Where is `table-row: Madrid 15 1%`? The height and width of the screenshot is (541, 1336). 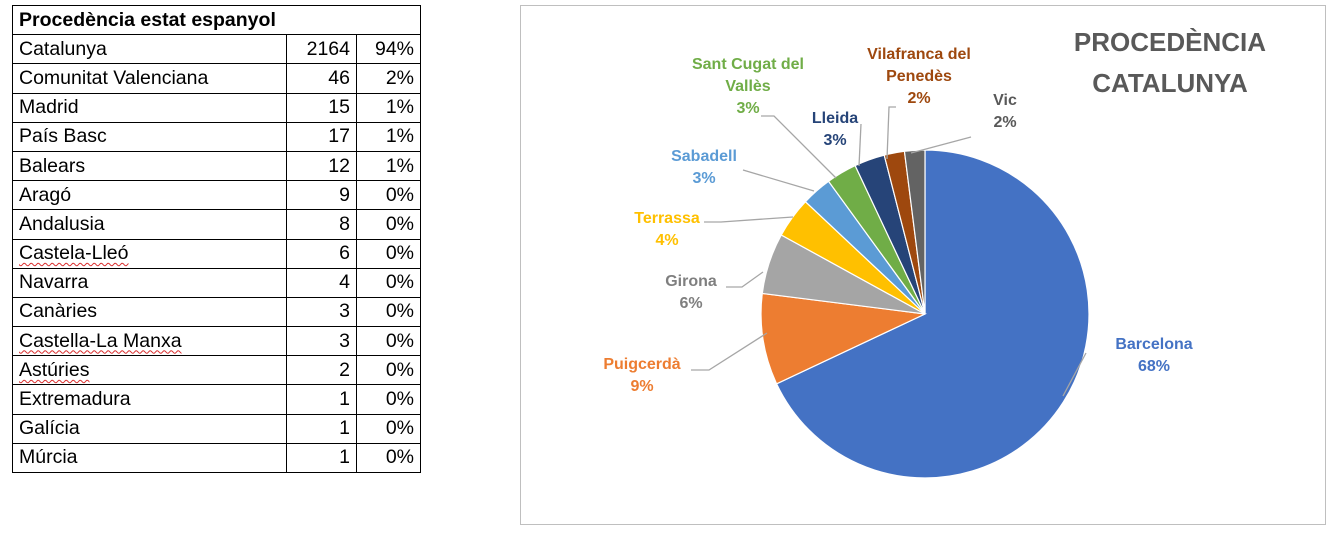 table-row: Madrid 15 1% is located at coordinates (216, 107).